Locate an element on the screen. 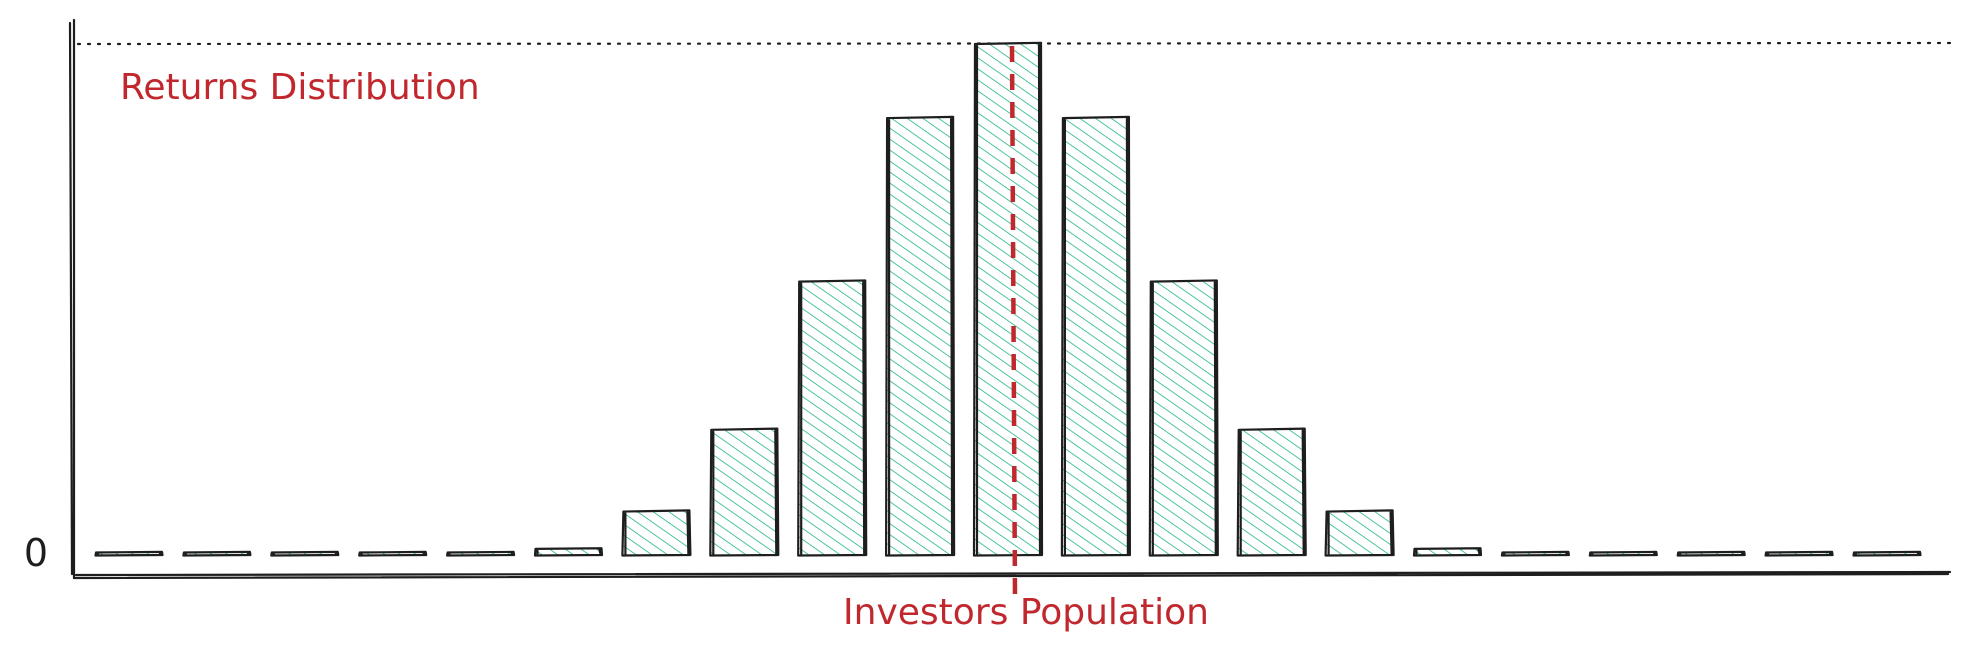 The image size is (1967, 657). y-axis is located at coordinates (72, 299).